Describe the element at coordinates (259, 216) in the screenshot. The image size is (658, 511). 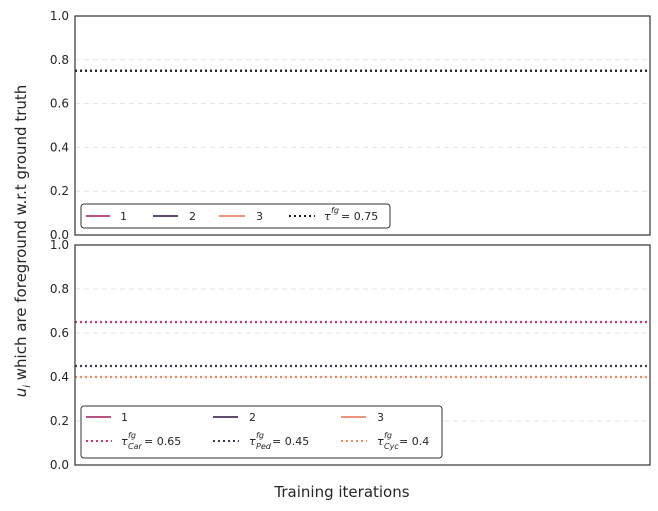
I see `top-legend-label-3: 3` at that location.